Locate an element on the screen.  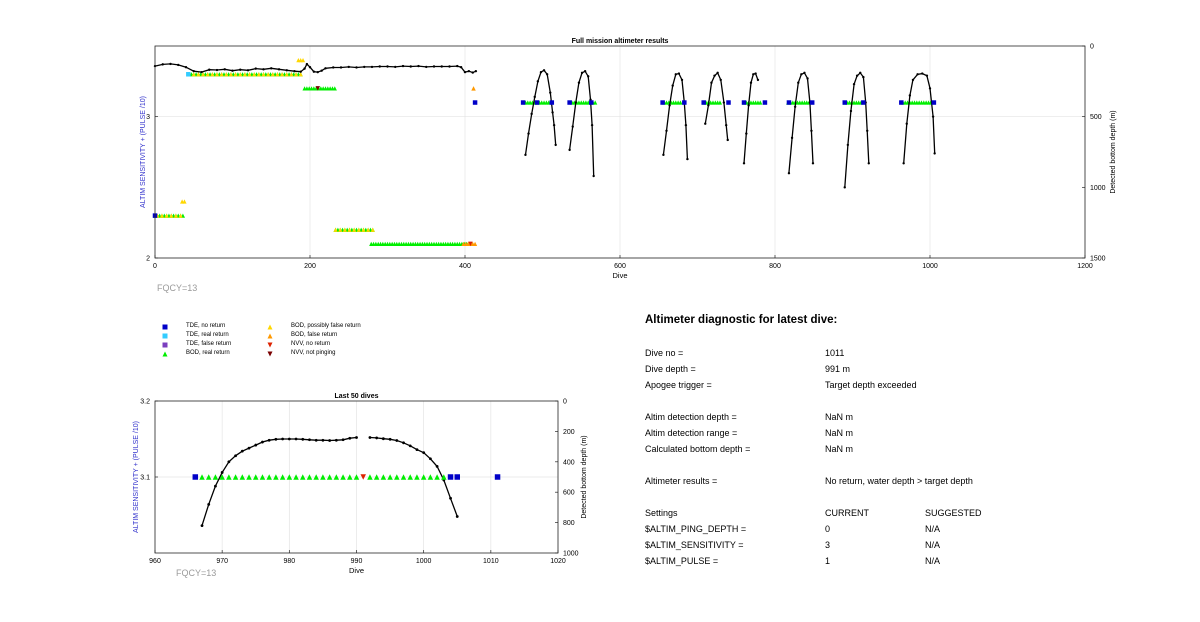
legend-label: BOD, real return is located at coordinates (208, 353).